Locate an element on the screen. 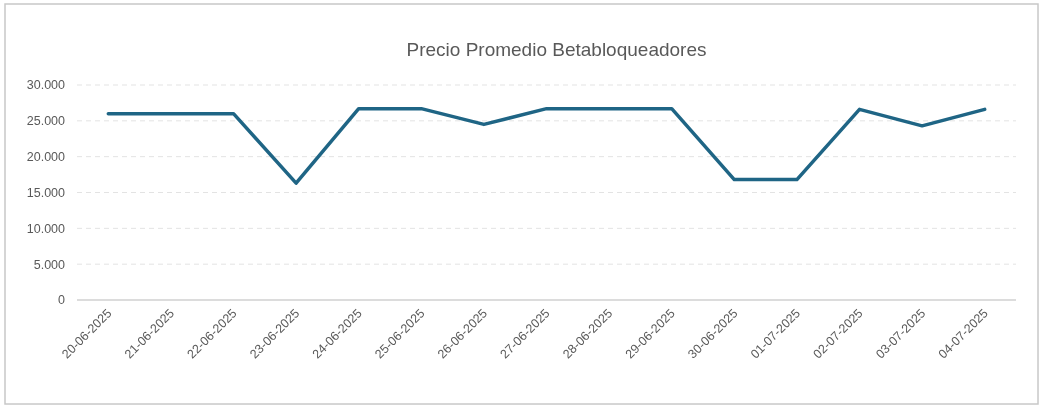 This screenshot has height=412, width=1047. y-tick-label: 25.000 is located at coordinates (46, 121).